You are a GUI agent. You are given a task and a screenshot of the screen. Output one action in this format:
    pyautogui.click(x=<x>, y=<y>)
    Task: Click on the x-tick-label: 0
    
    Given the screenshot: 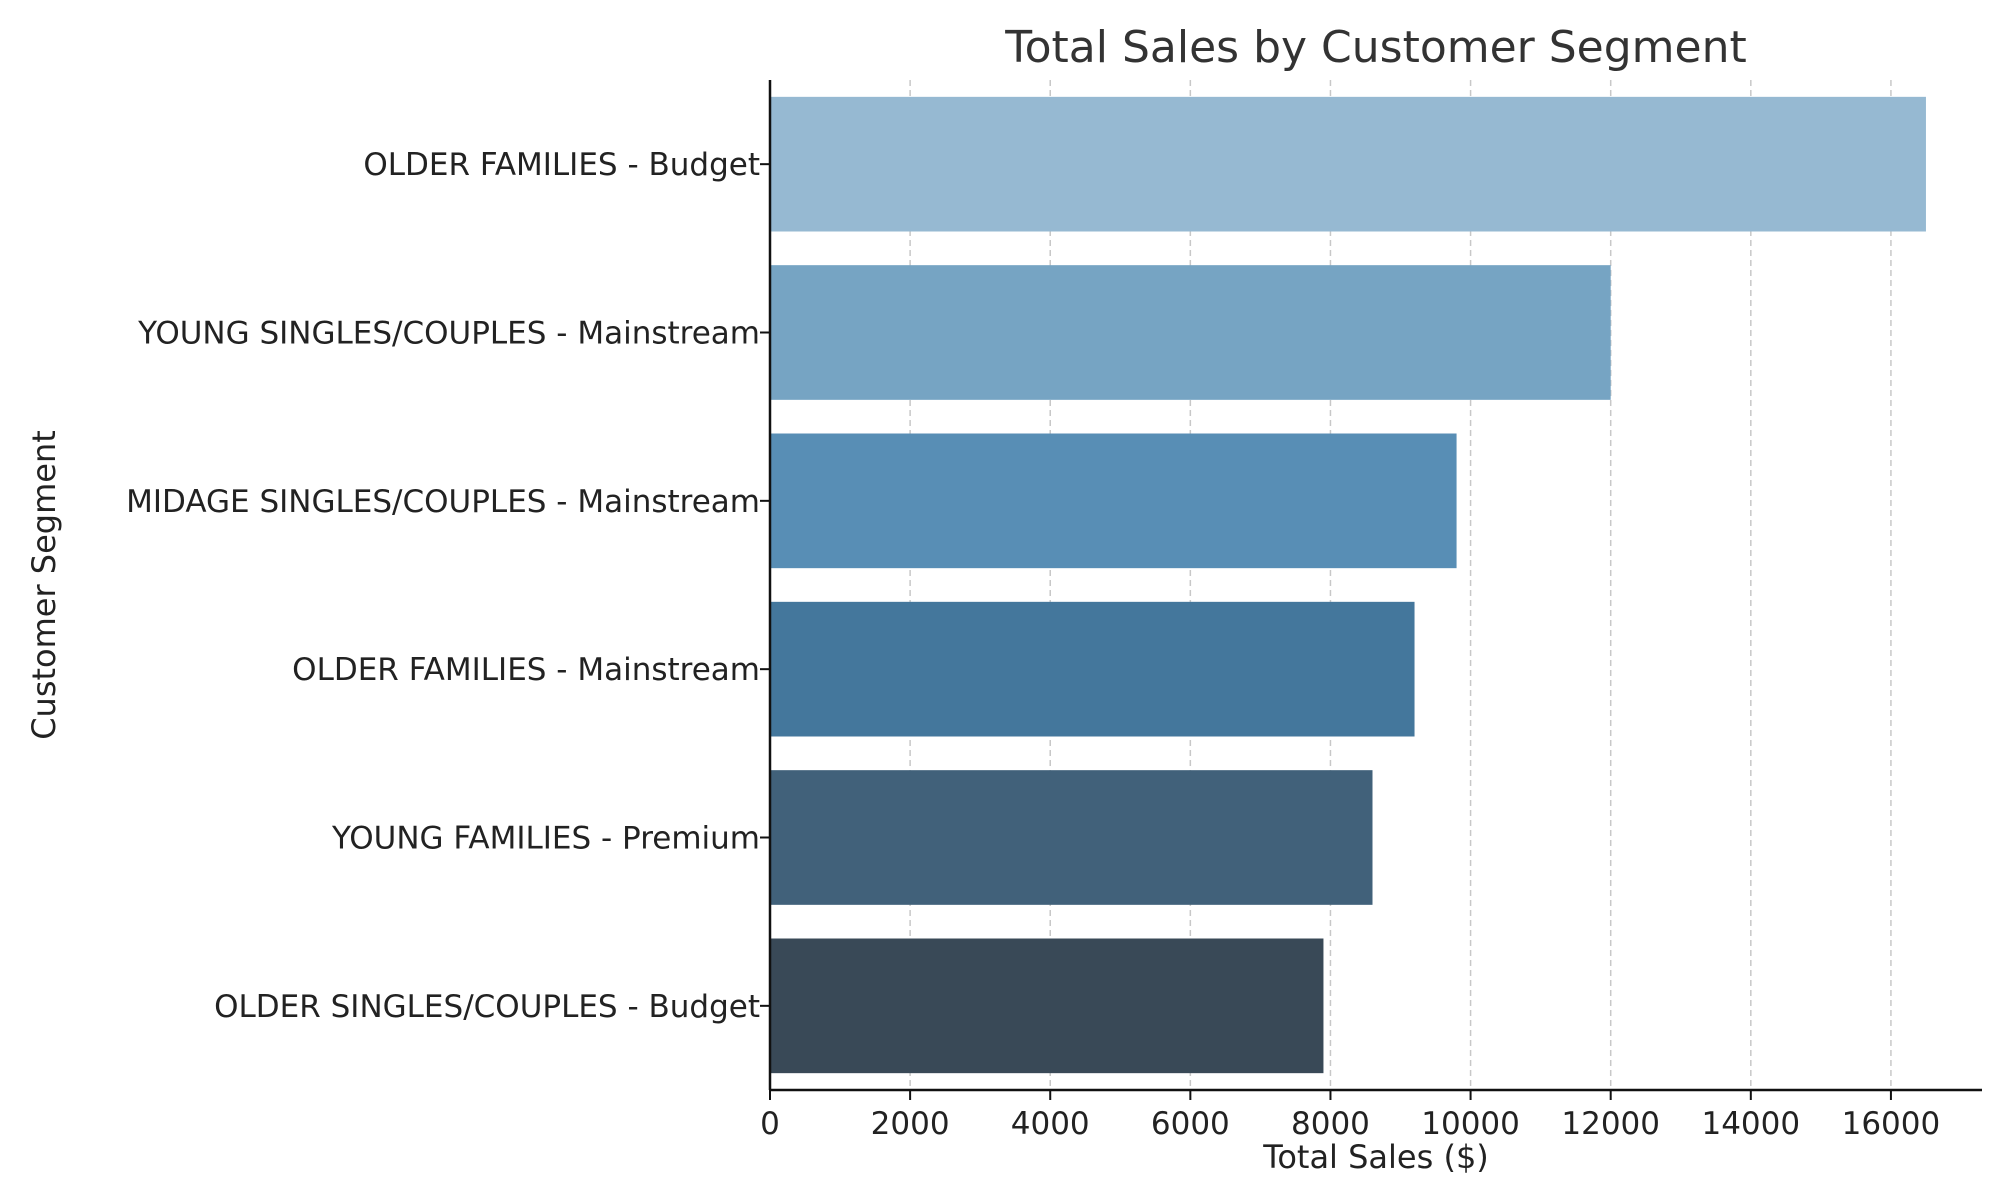 What is the action you would take?
    pyautogui.click(x=770, y=1124)
    